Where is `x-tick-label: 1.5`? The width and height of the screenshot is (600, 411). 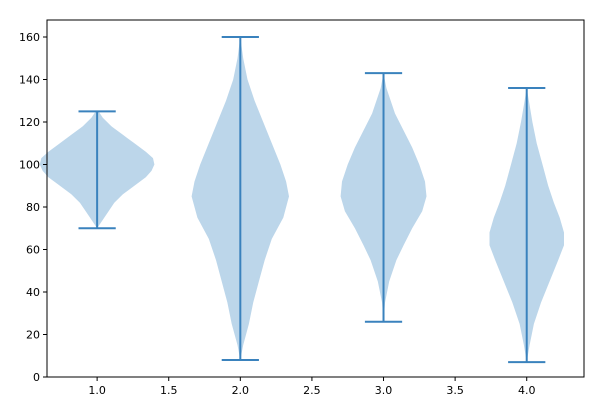
x-tick-label: 1.5 is located at coordinates (169, 390).